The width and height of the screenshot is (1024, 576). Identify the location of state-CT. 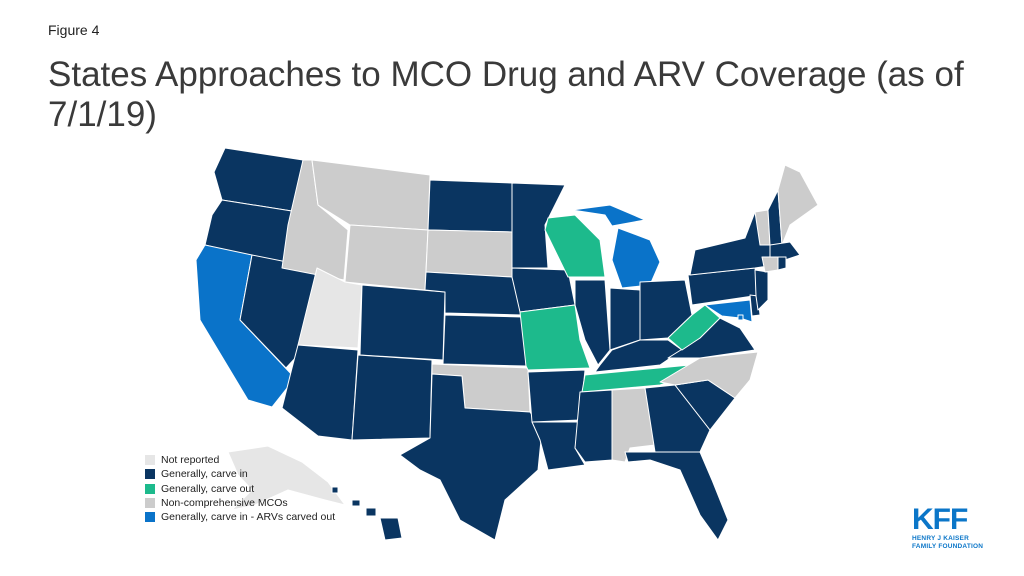
(770, 264).